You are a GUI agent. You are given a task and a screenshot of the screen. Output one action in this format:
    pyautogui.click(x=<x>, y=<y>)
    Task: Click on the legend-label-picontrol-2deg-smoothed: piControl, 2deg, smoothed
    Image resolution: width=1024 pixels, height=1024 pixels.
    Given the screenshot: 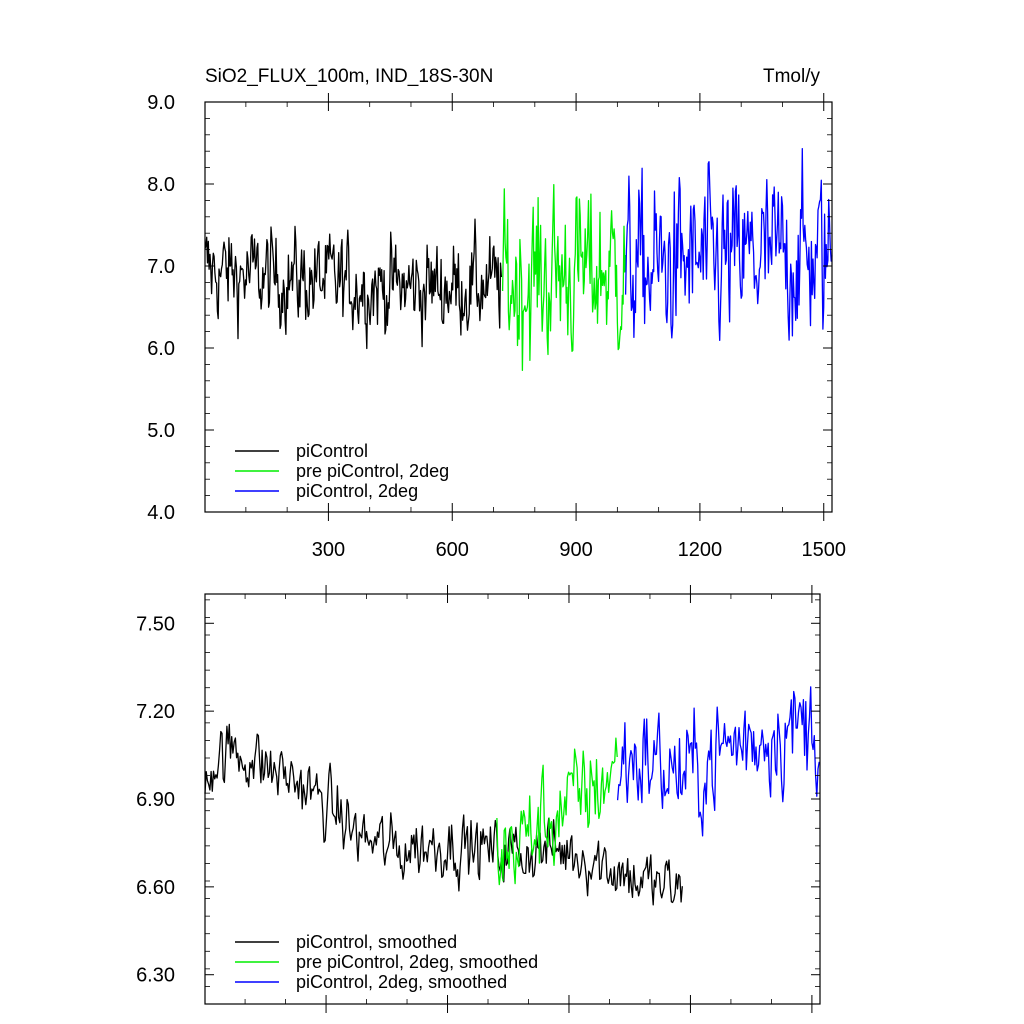 What is the action you would take?
    pyautogui.click(x=401, y=982)
    